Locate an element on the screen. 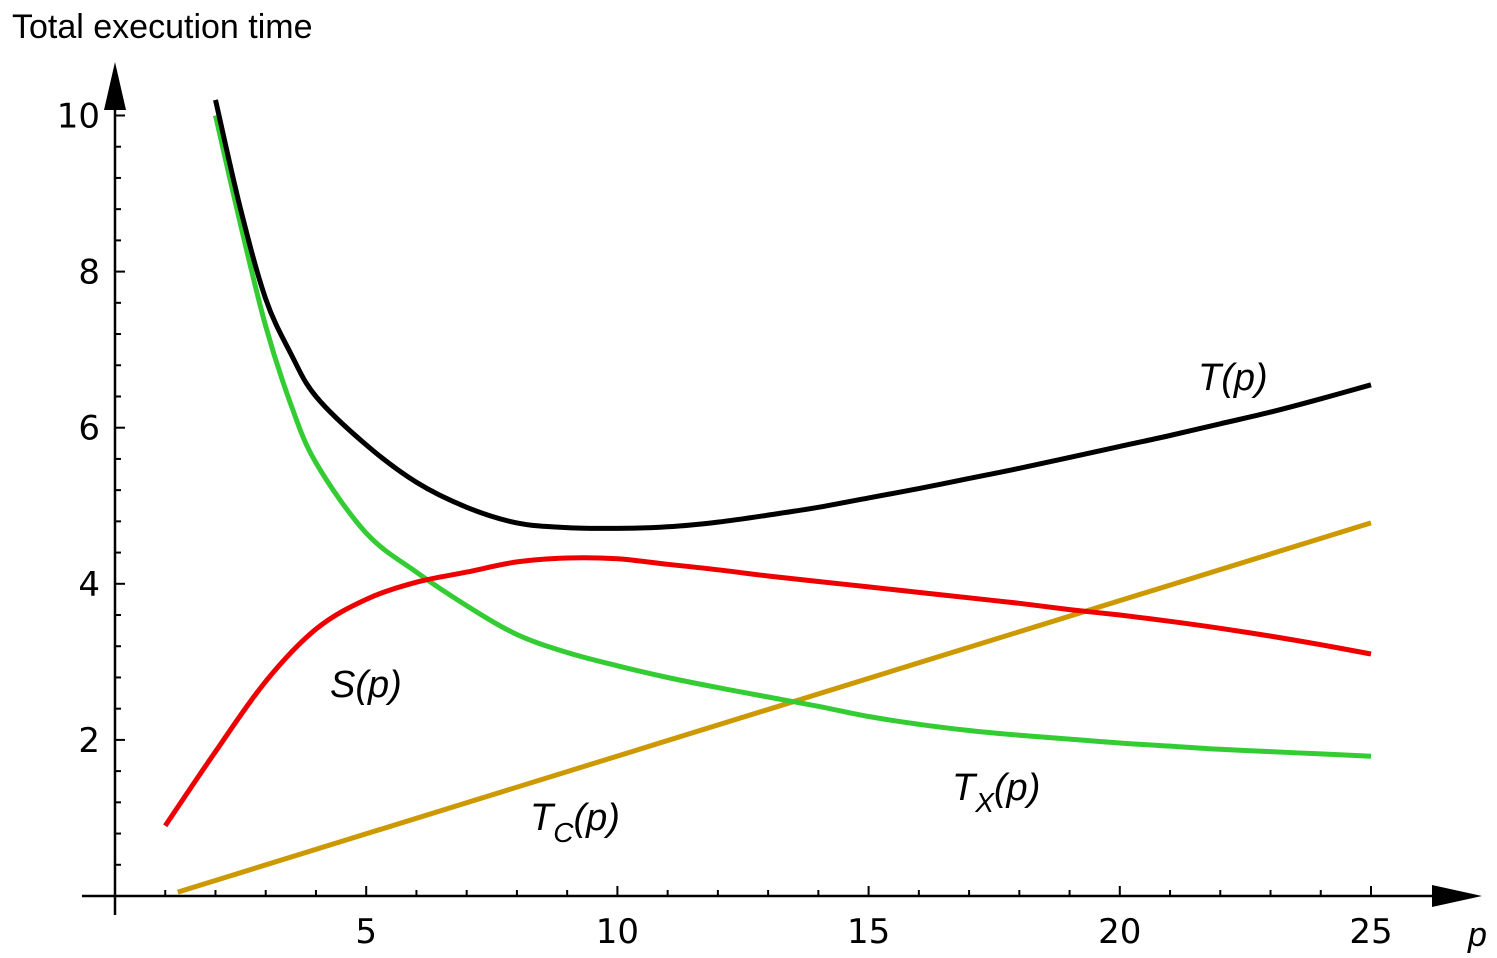 The width and height of the screenshot is (1497, 958). y-tick-label: 8 is located at coordinates (89, 273).